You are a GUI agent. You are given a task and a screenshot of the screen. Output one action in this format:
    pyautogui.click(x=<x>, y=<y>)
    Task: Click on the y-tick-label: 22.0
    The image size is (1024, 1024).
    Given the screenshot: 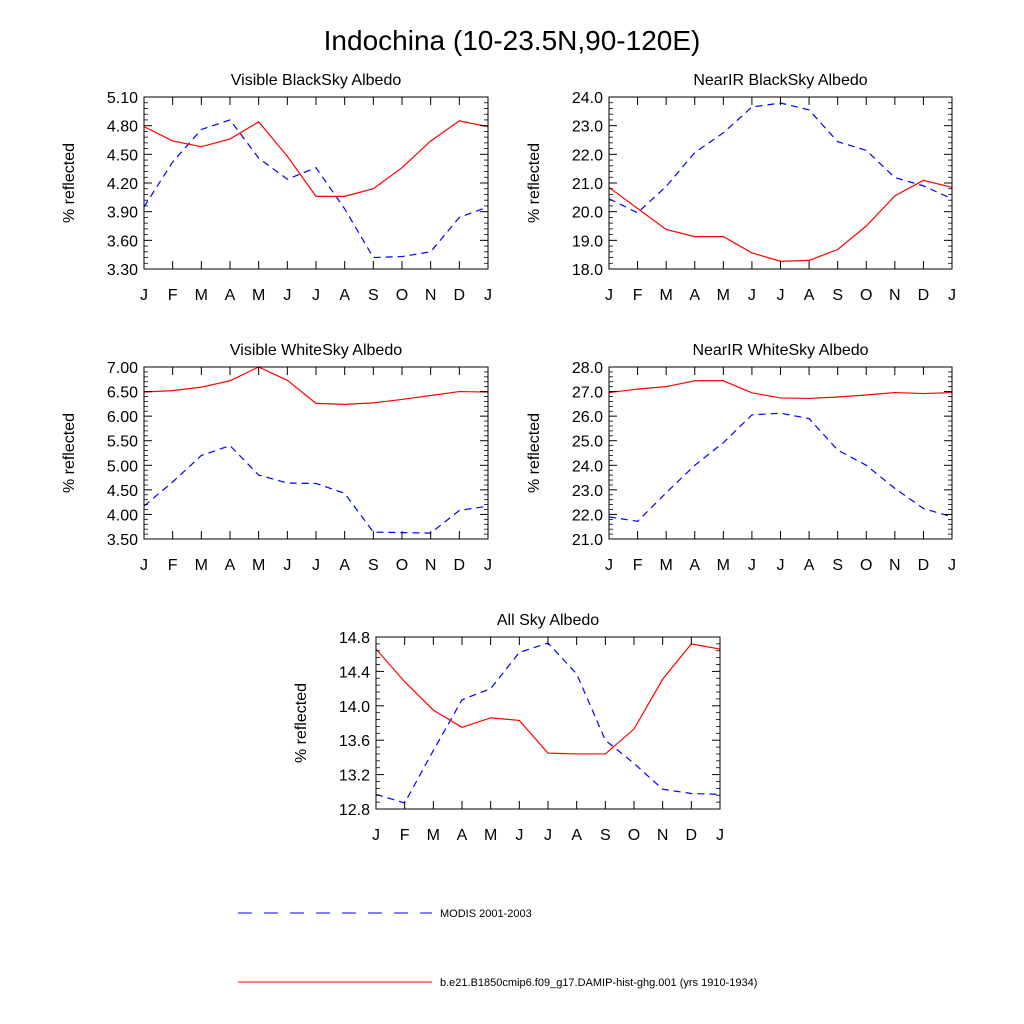 What is the action you would take?
    pyautogui.click(x=587, y=155)
    